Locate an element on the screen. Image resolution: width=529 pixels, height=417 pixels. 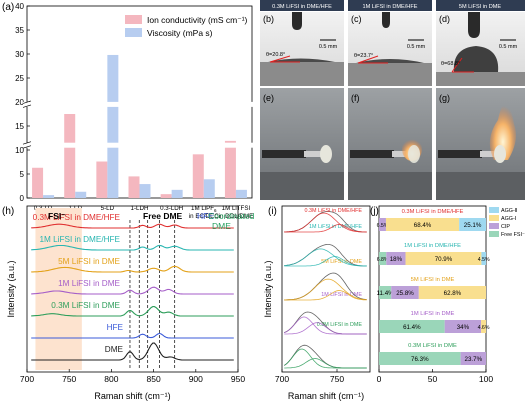
y-tick-label-a: 30 is located at coordinates (19, 54).